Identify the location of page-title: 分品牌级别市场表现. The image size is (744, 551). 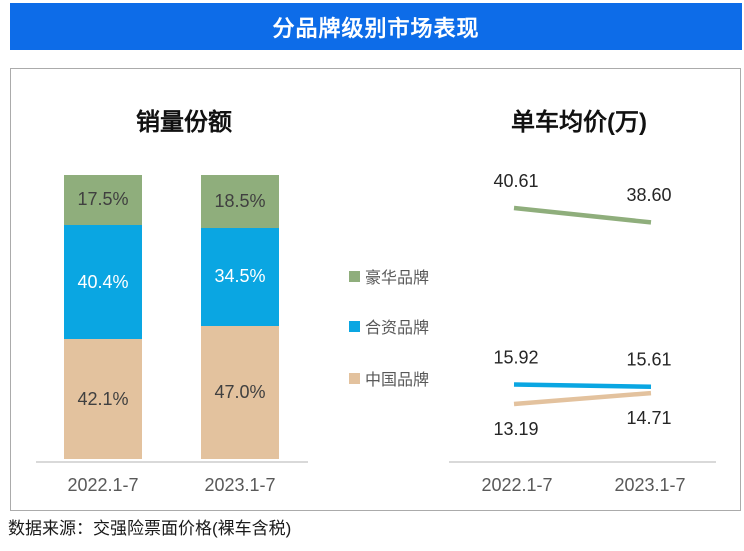
(376, 28).